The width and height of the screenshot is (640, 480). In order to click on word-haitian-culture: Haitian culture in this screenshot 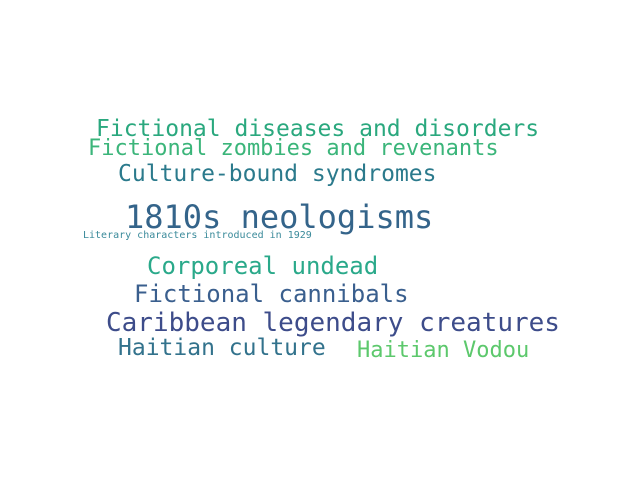, I will do `click(222, 348)`.